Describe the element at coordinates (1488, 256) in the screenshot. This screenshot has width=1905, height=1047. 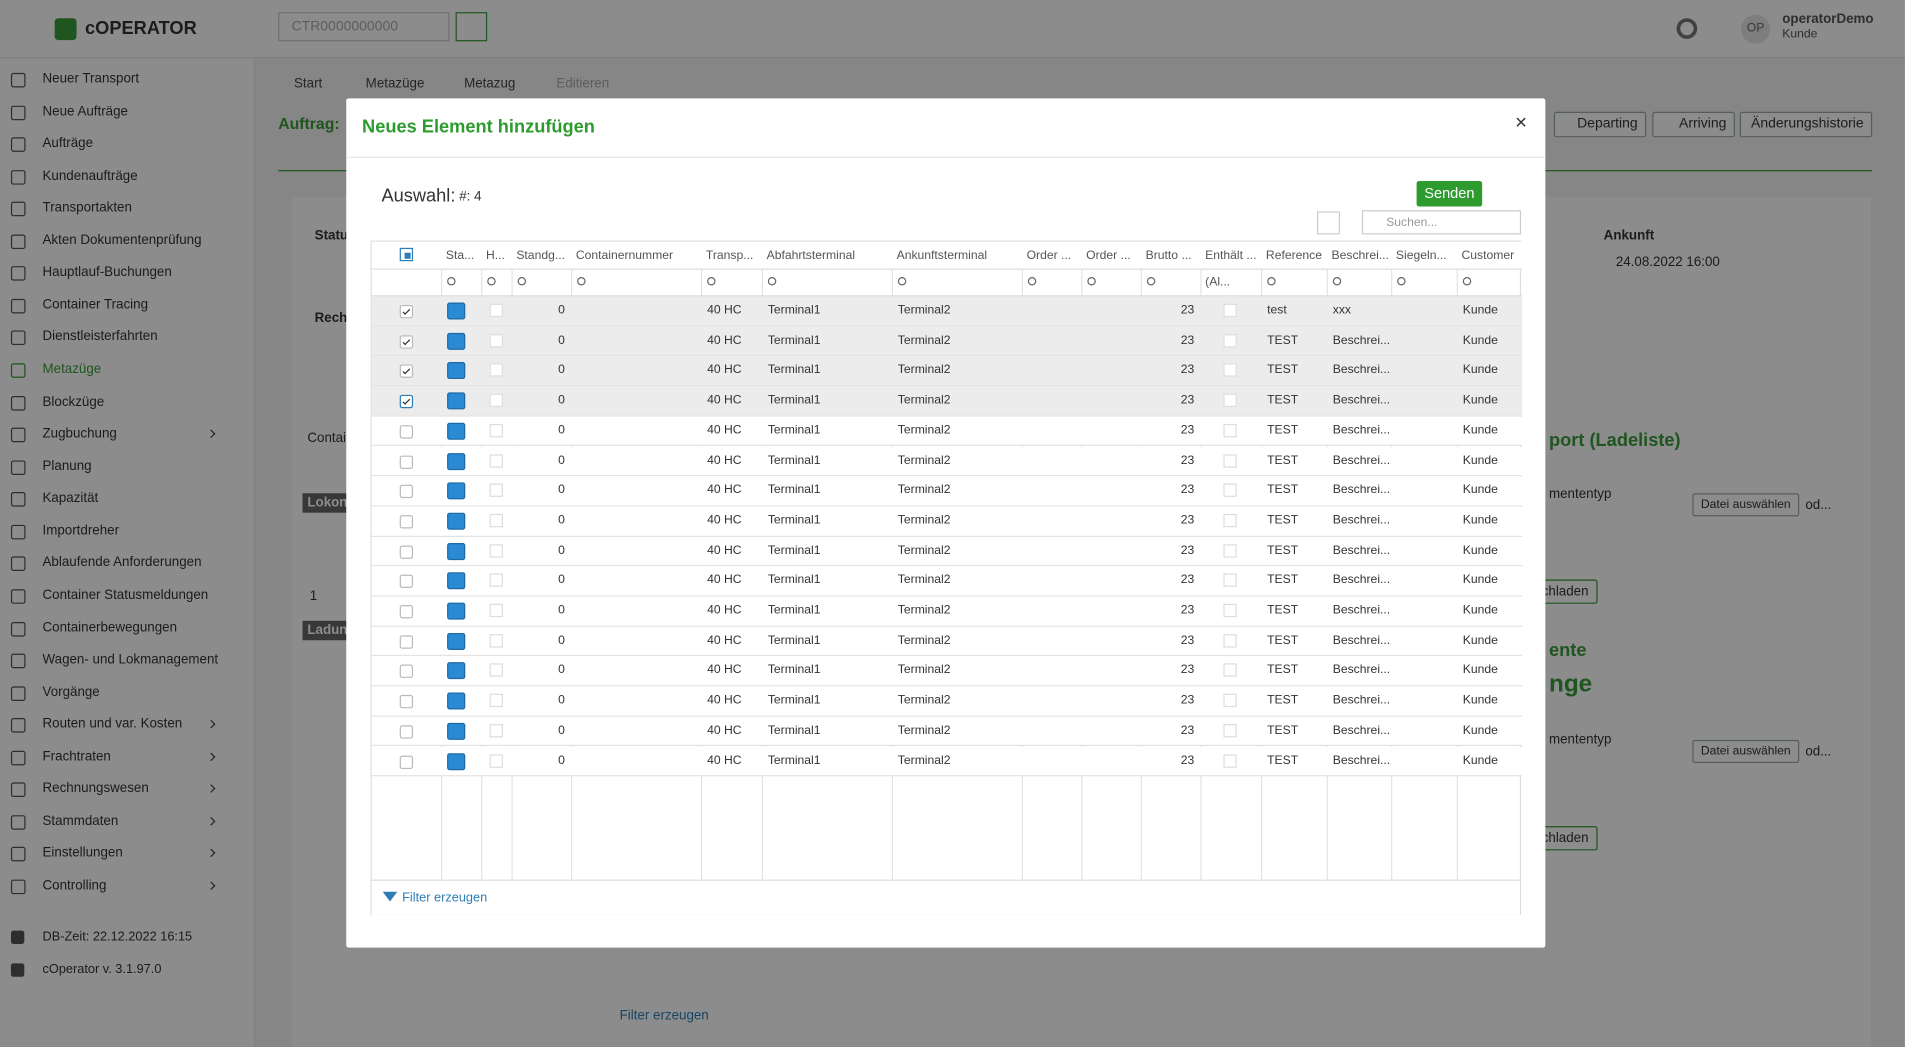
I see `column-header: Customer` at that location.